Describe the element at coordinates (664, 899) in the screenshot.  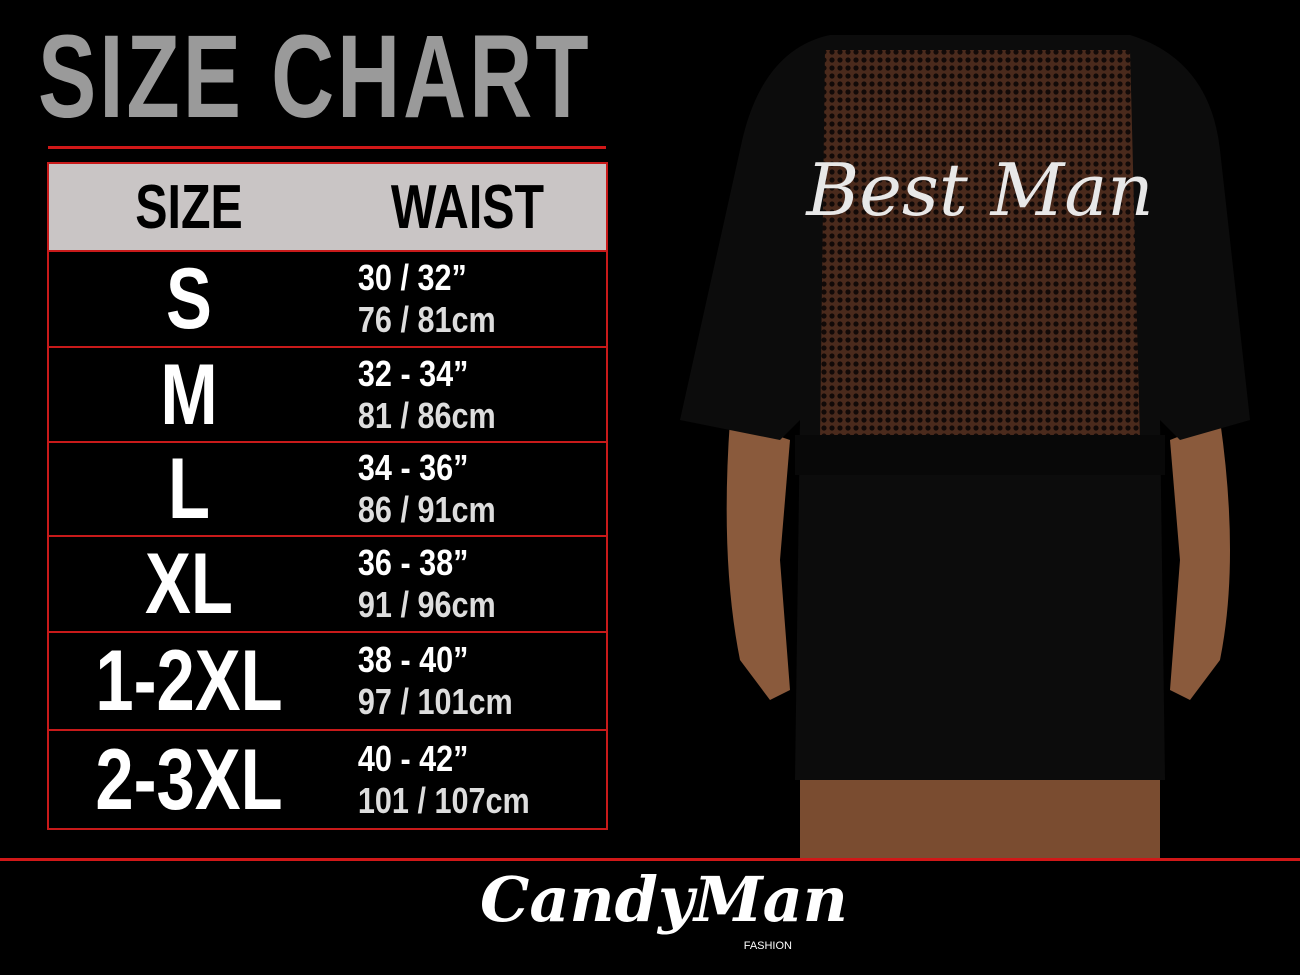
I see `logo-brand: CandyMan` at that location.